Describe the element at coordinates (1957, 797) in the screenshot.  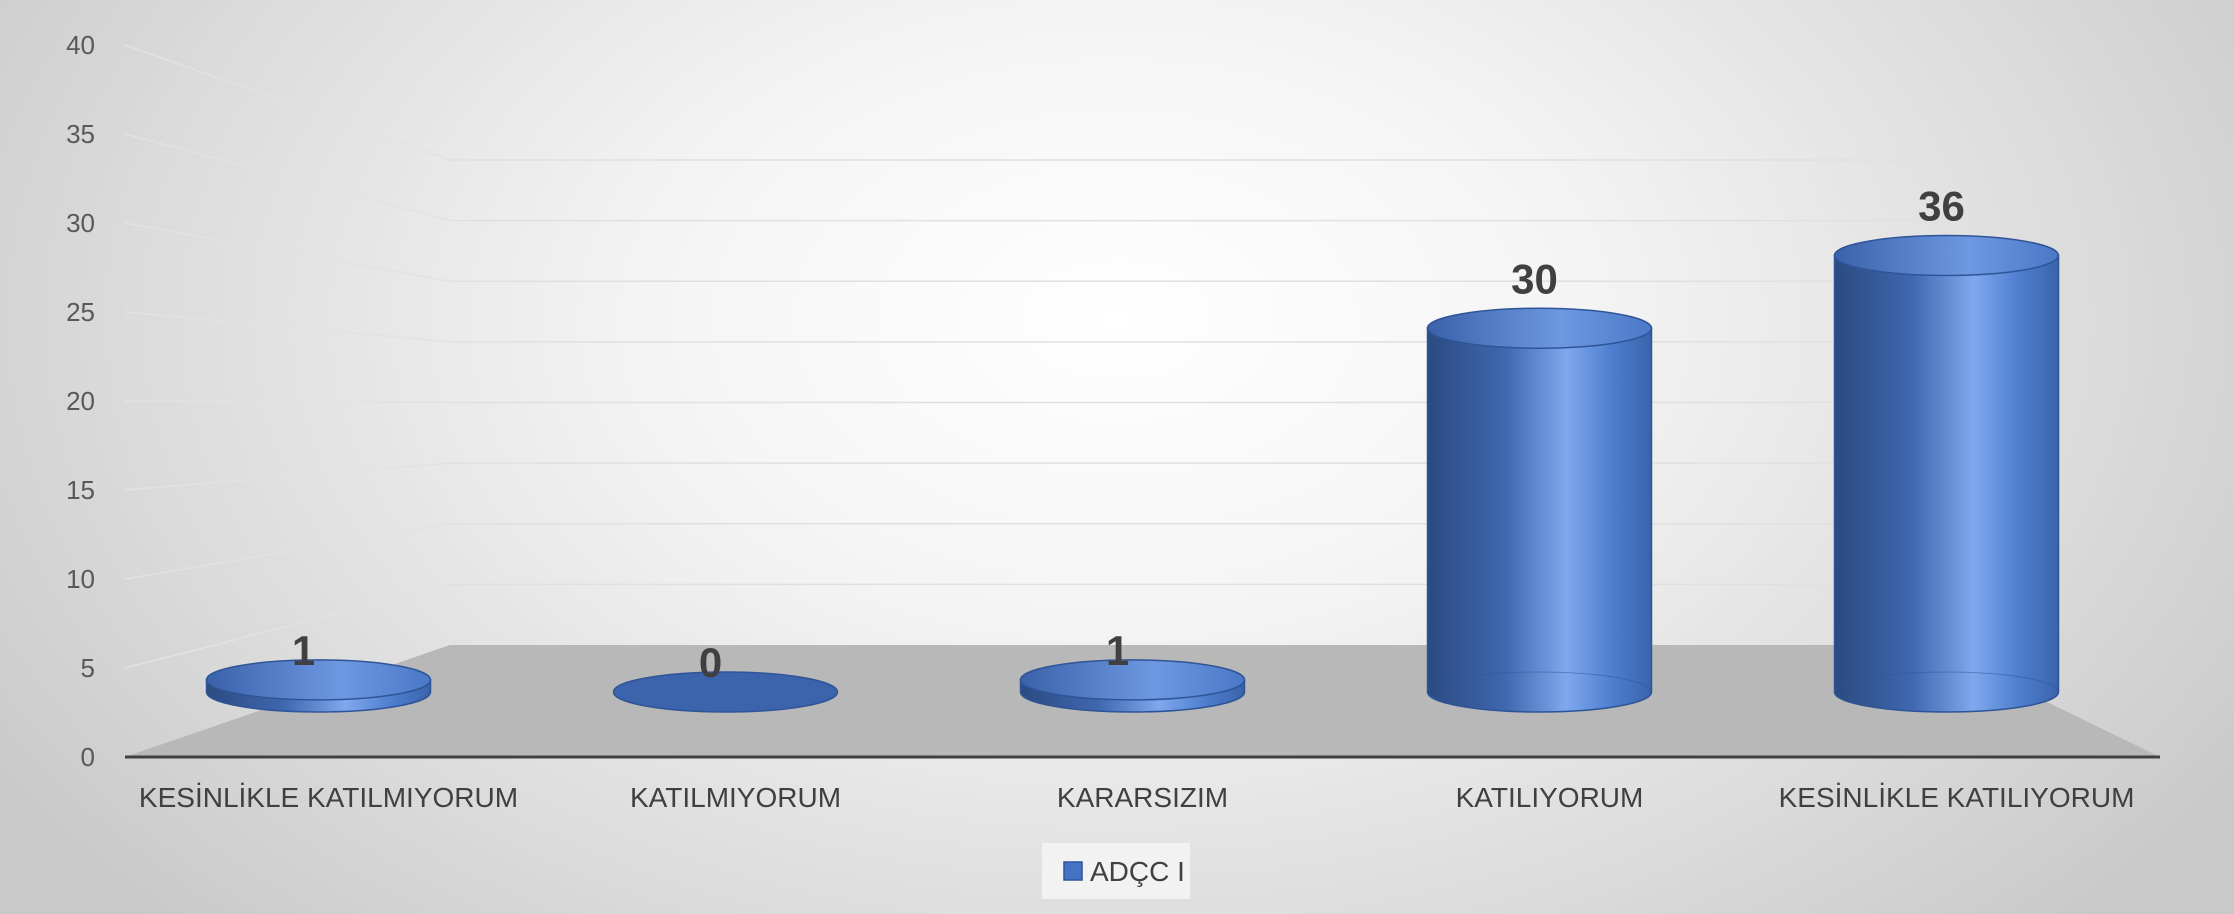
I see `x-tick-label: KESİNLİKLE KATILIYORUM` at that location.